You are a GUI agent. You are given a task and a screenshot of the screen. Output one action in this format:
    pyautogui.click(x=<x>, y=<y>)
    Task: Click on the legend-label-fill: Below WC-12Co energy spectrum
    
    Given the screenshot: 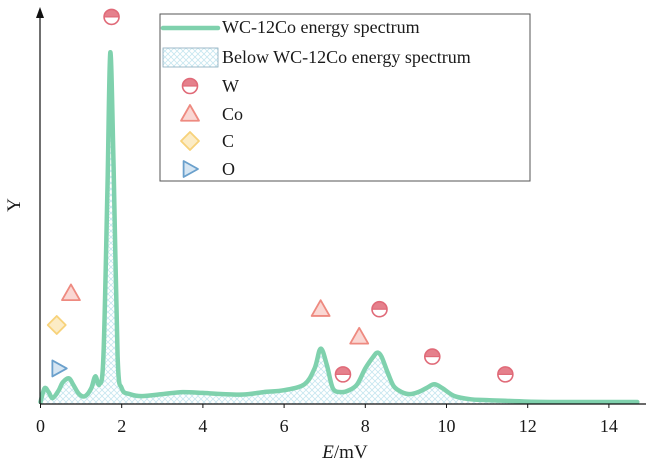 What is the action you would take?
    pyautogui.click(x=346, y=57)
    